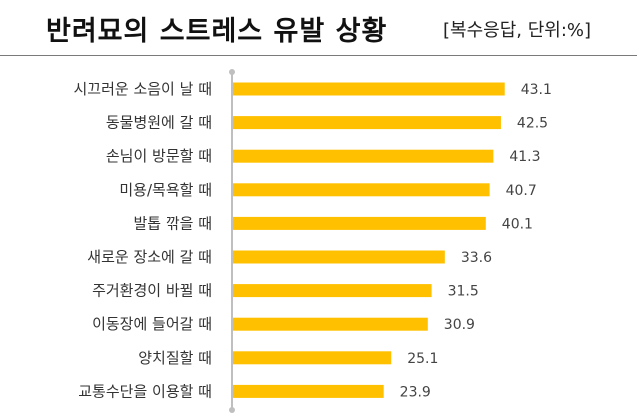 The width and height of the screenshot is (637, 417). Describe the element at coordinates (517, 224) in the screenshot. I see `value-label: 40.1` at that location.